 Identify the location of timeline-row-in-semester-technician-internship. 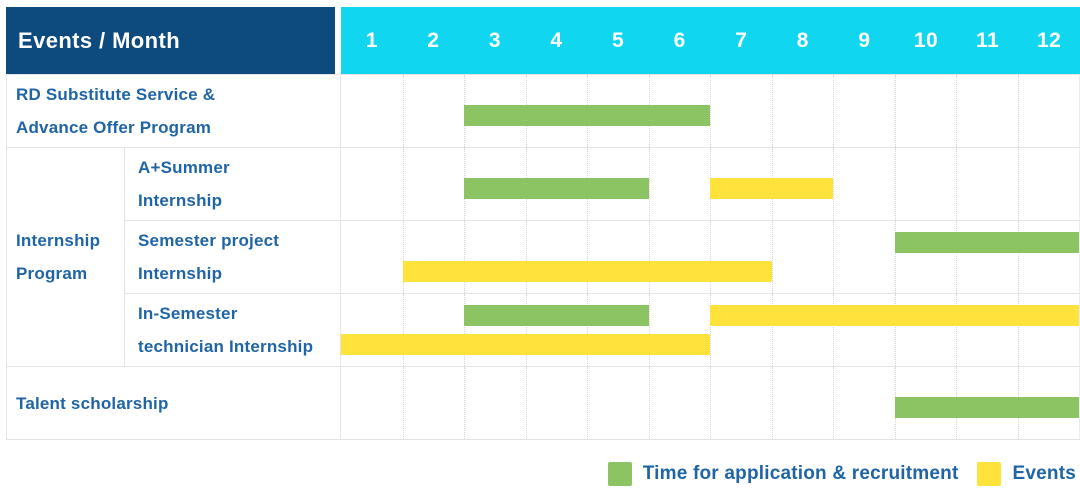
(710, 329).